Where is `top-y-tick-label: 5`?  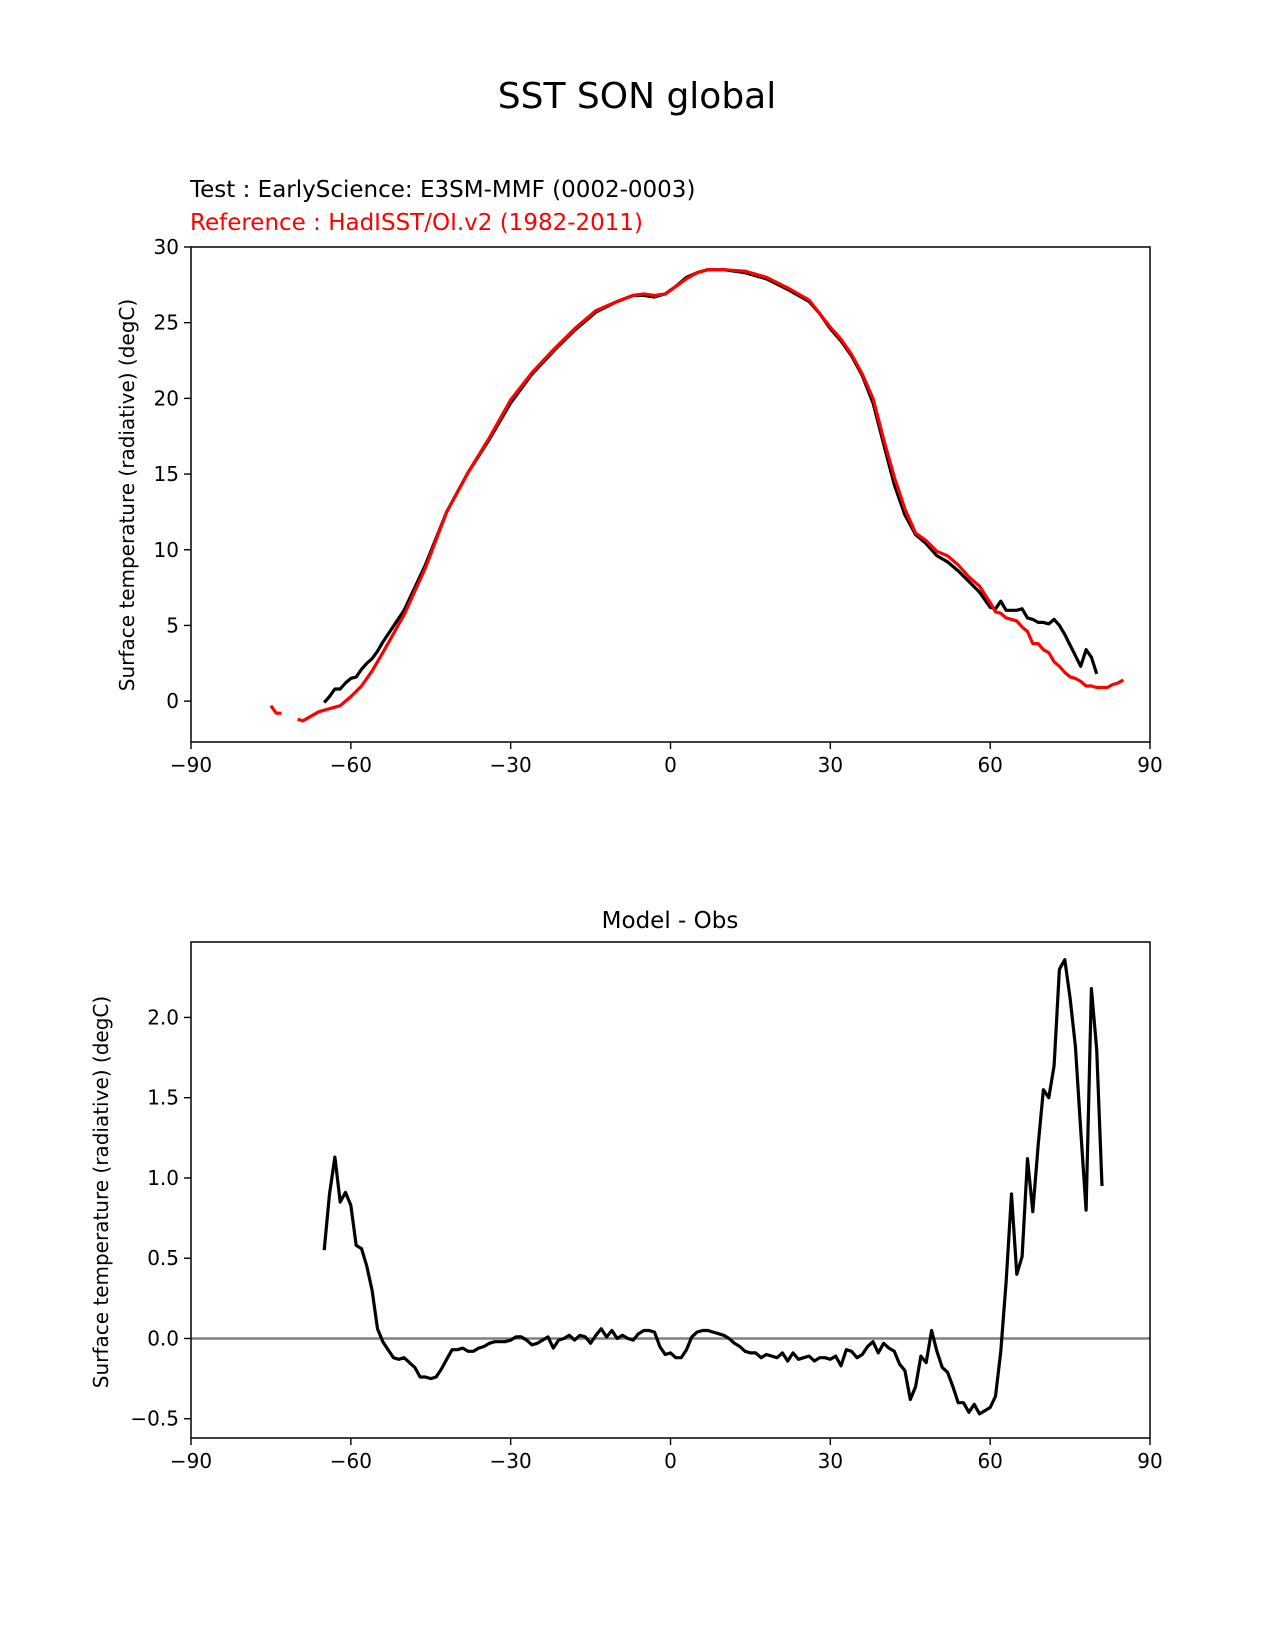 top-y-tick-label: 5 is located at coordinates (172, 625).